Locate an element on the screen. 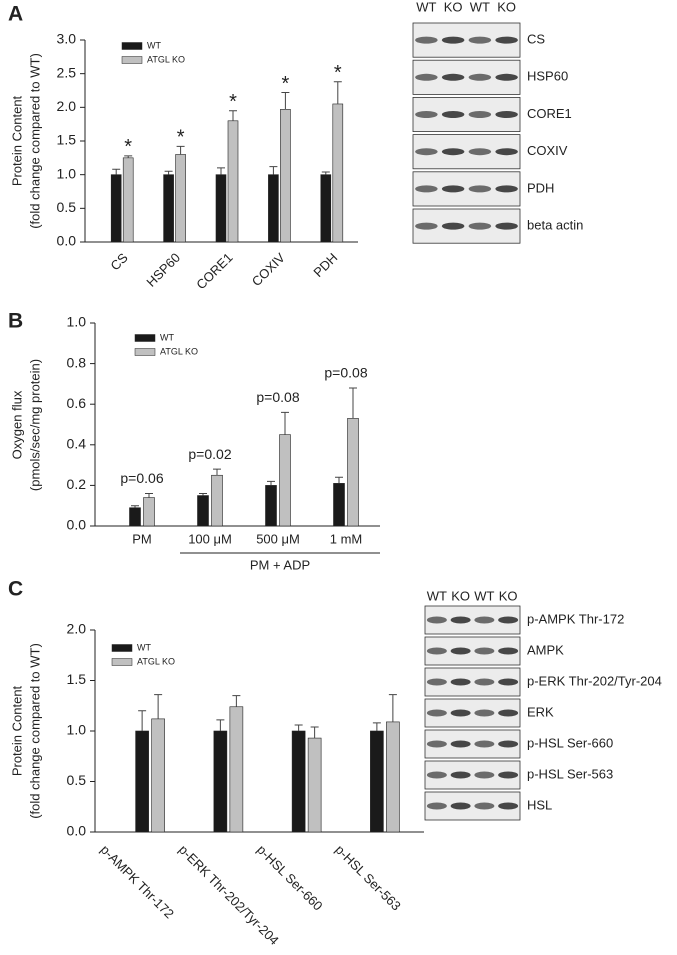 The width and height of the screenshot is (677, 955). panel-label: B is located at coordinates (15, 321).